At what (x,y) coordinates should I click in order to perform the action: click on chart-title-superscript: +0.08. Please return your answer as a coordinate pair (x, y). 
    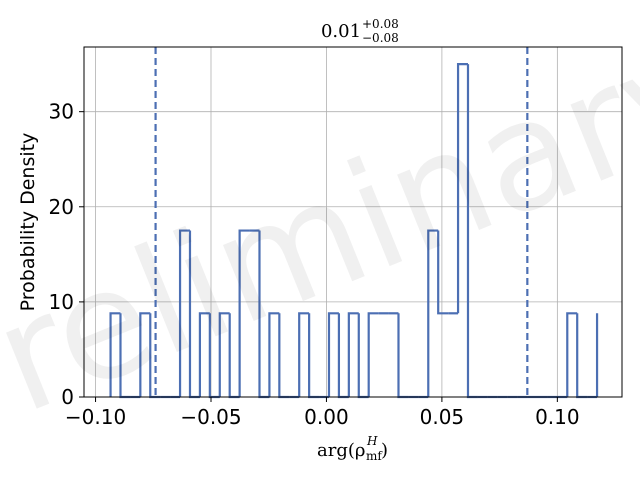
    Looking at the image, I should click on (380, 24).